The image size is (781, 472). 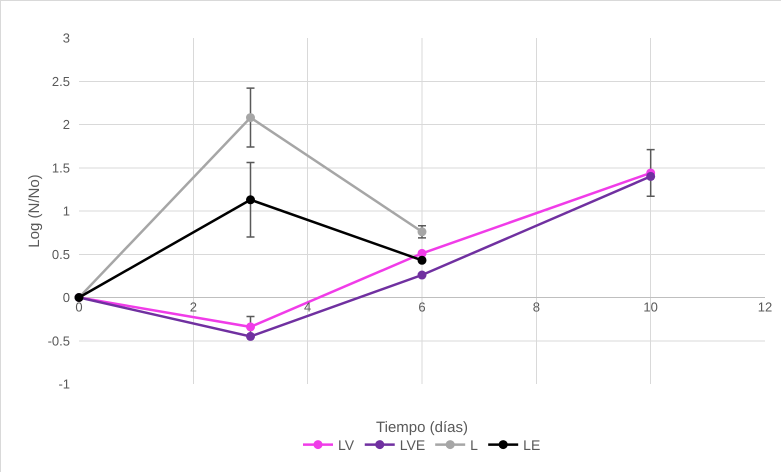 I want to click on y-tick-label: -0.5, so click(x=59, y=340).